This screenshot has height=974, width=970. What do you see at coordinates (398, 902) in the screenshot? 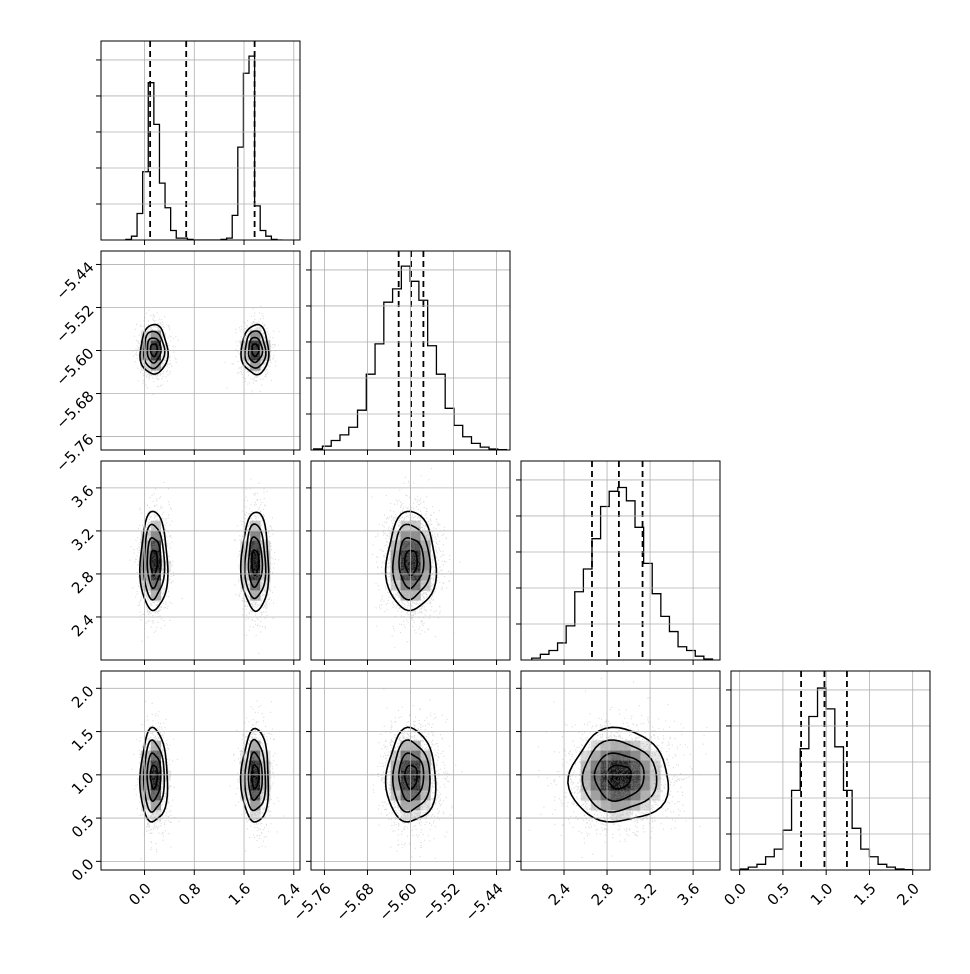
I see `x-tick-label-2: −5.60` at bounding box center [398, 902].